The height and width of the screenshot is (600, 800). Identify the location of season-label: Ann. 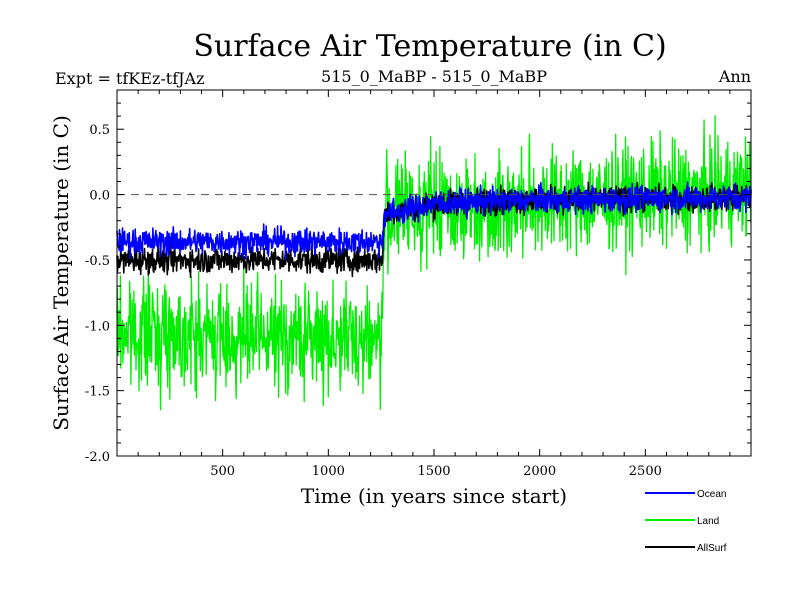
(734, 76).